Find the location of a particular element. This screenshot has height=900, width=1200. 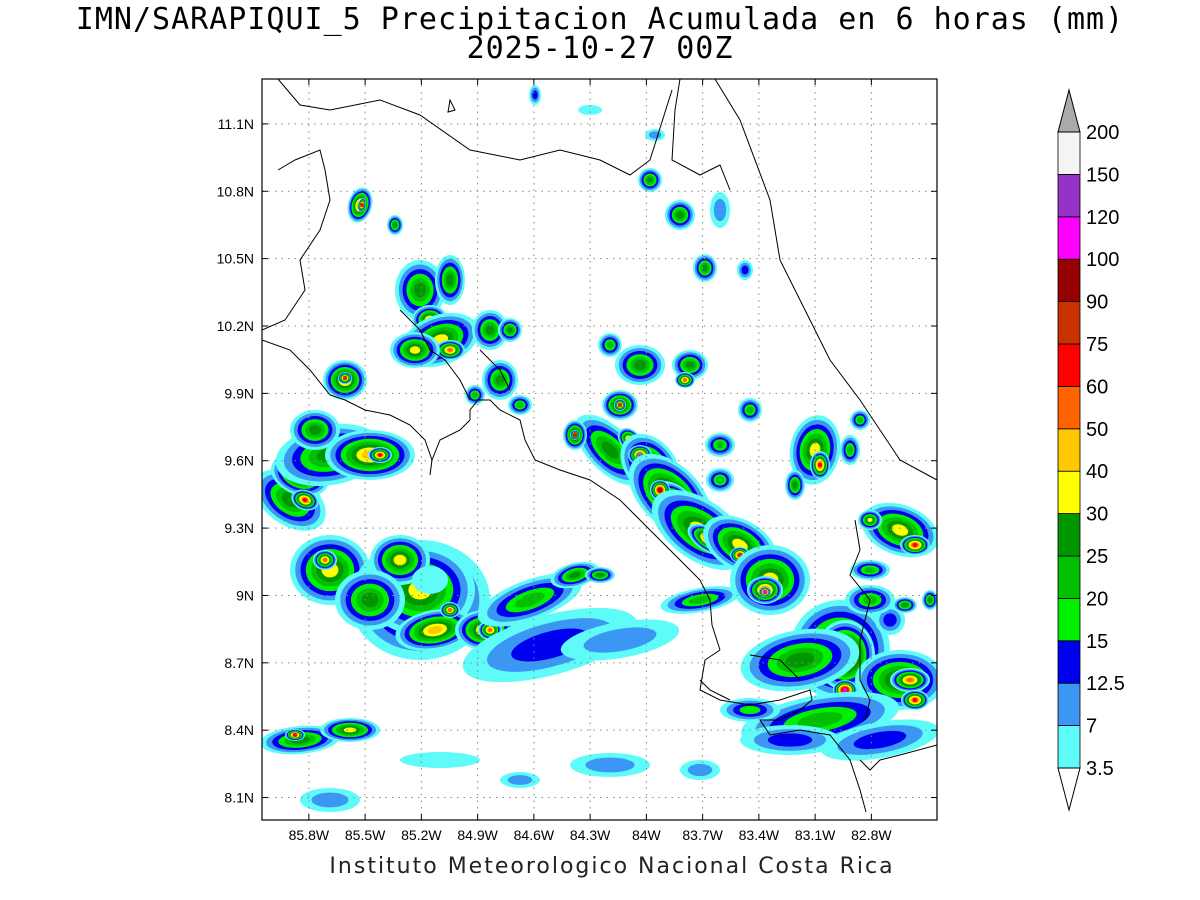

colorbar-label: 75 is located at coordinates (1097, 345).